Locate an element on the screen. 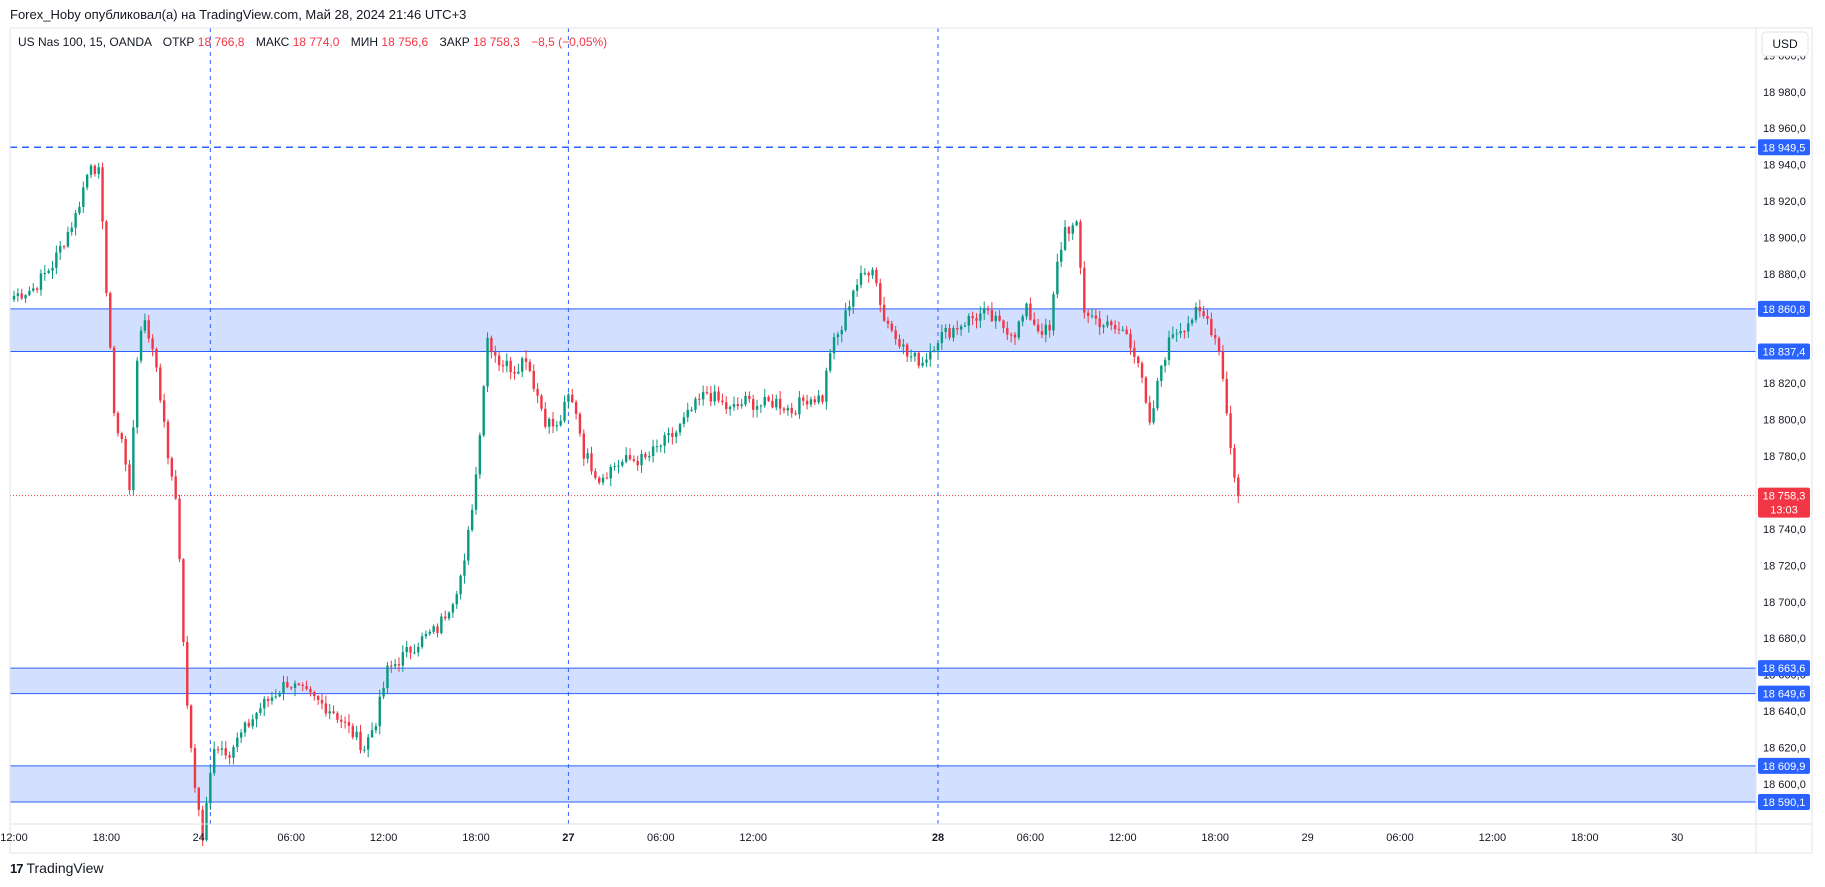 This screenshot has height=887, width=1825. last-price-text: 18 758,3 is located at coordinates (1784, 497).